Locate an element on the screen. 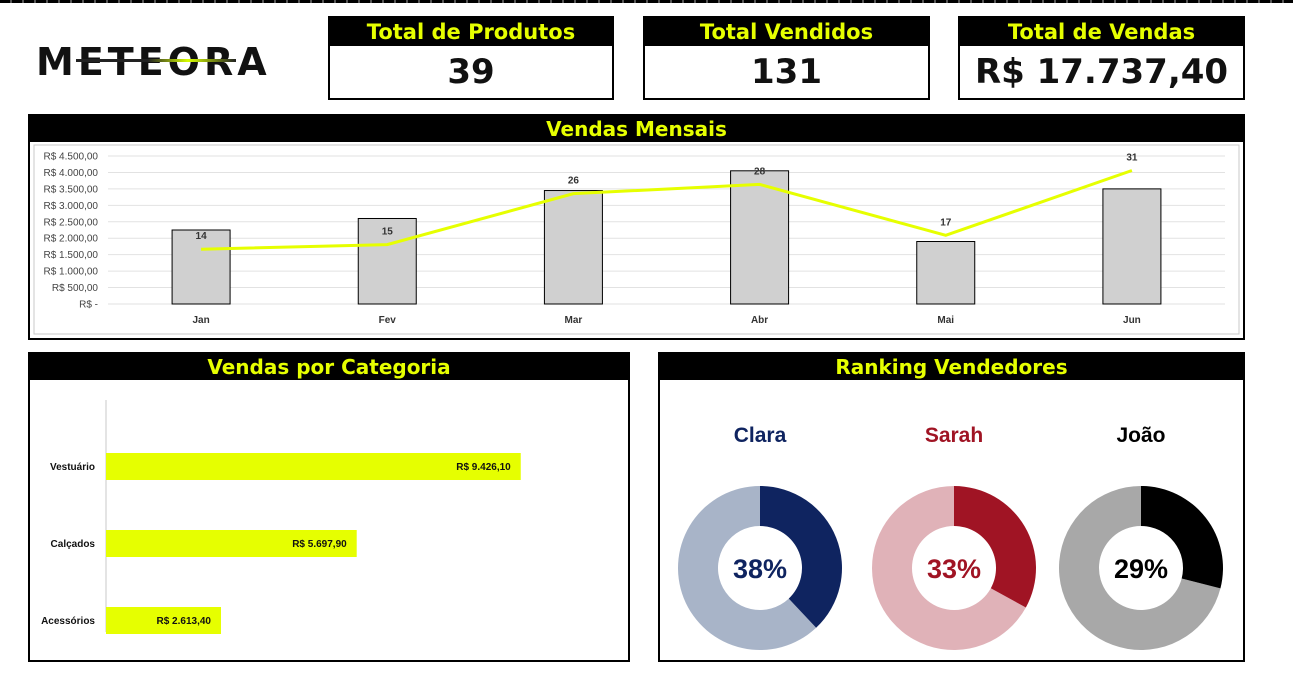 The image size is (1293, 679). y-tick-label: R$ 3.500,00 is located at coordinates (71, 189).